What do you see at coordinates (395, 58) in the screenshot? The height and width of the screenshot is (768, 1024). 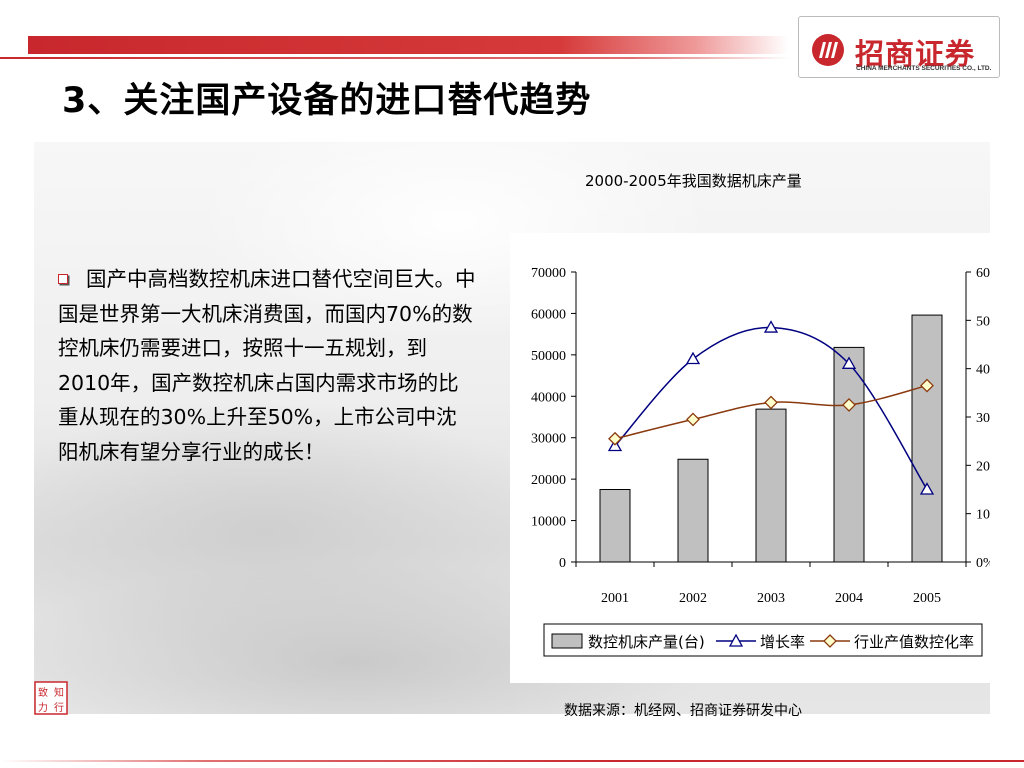 I see `header-red-line` at bounding box center [395, 58].